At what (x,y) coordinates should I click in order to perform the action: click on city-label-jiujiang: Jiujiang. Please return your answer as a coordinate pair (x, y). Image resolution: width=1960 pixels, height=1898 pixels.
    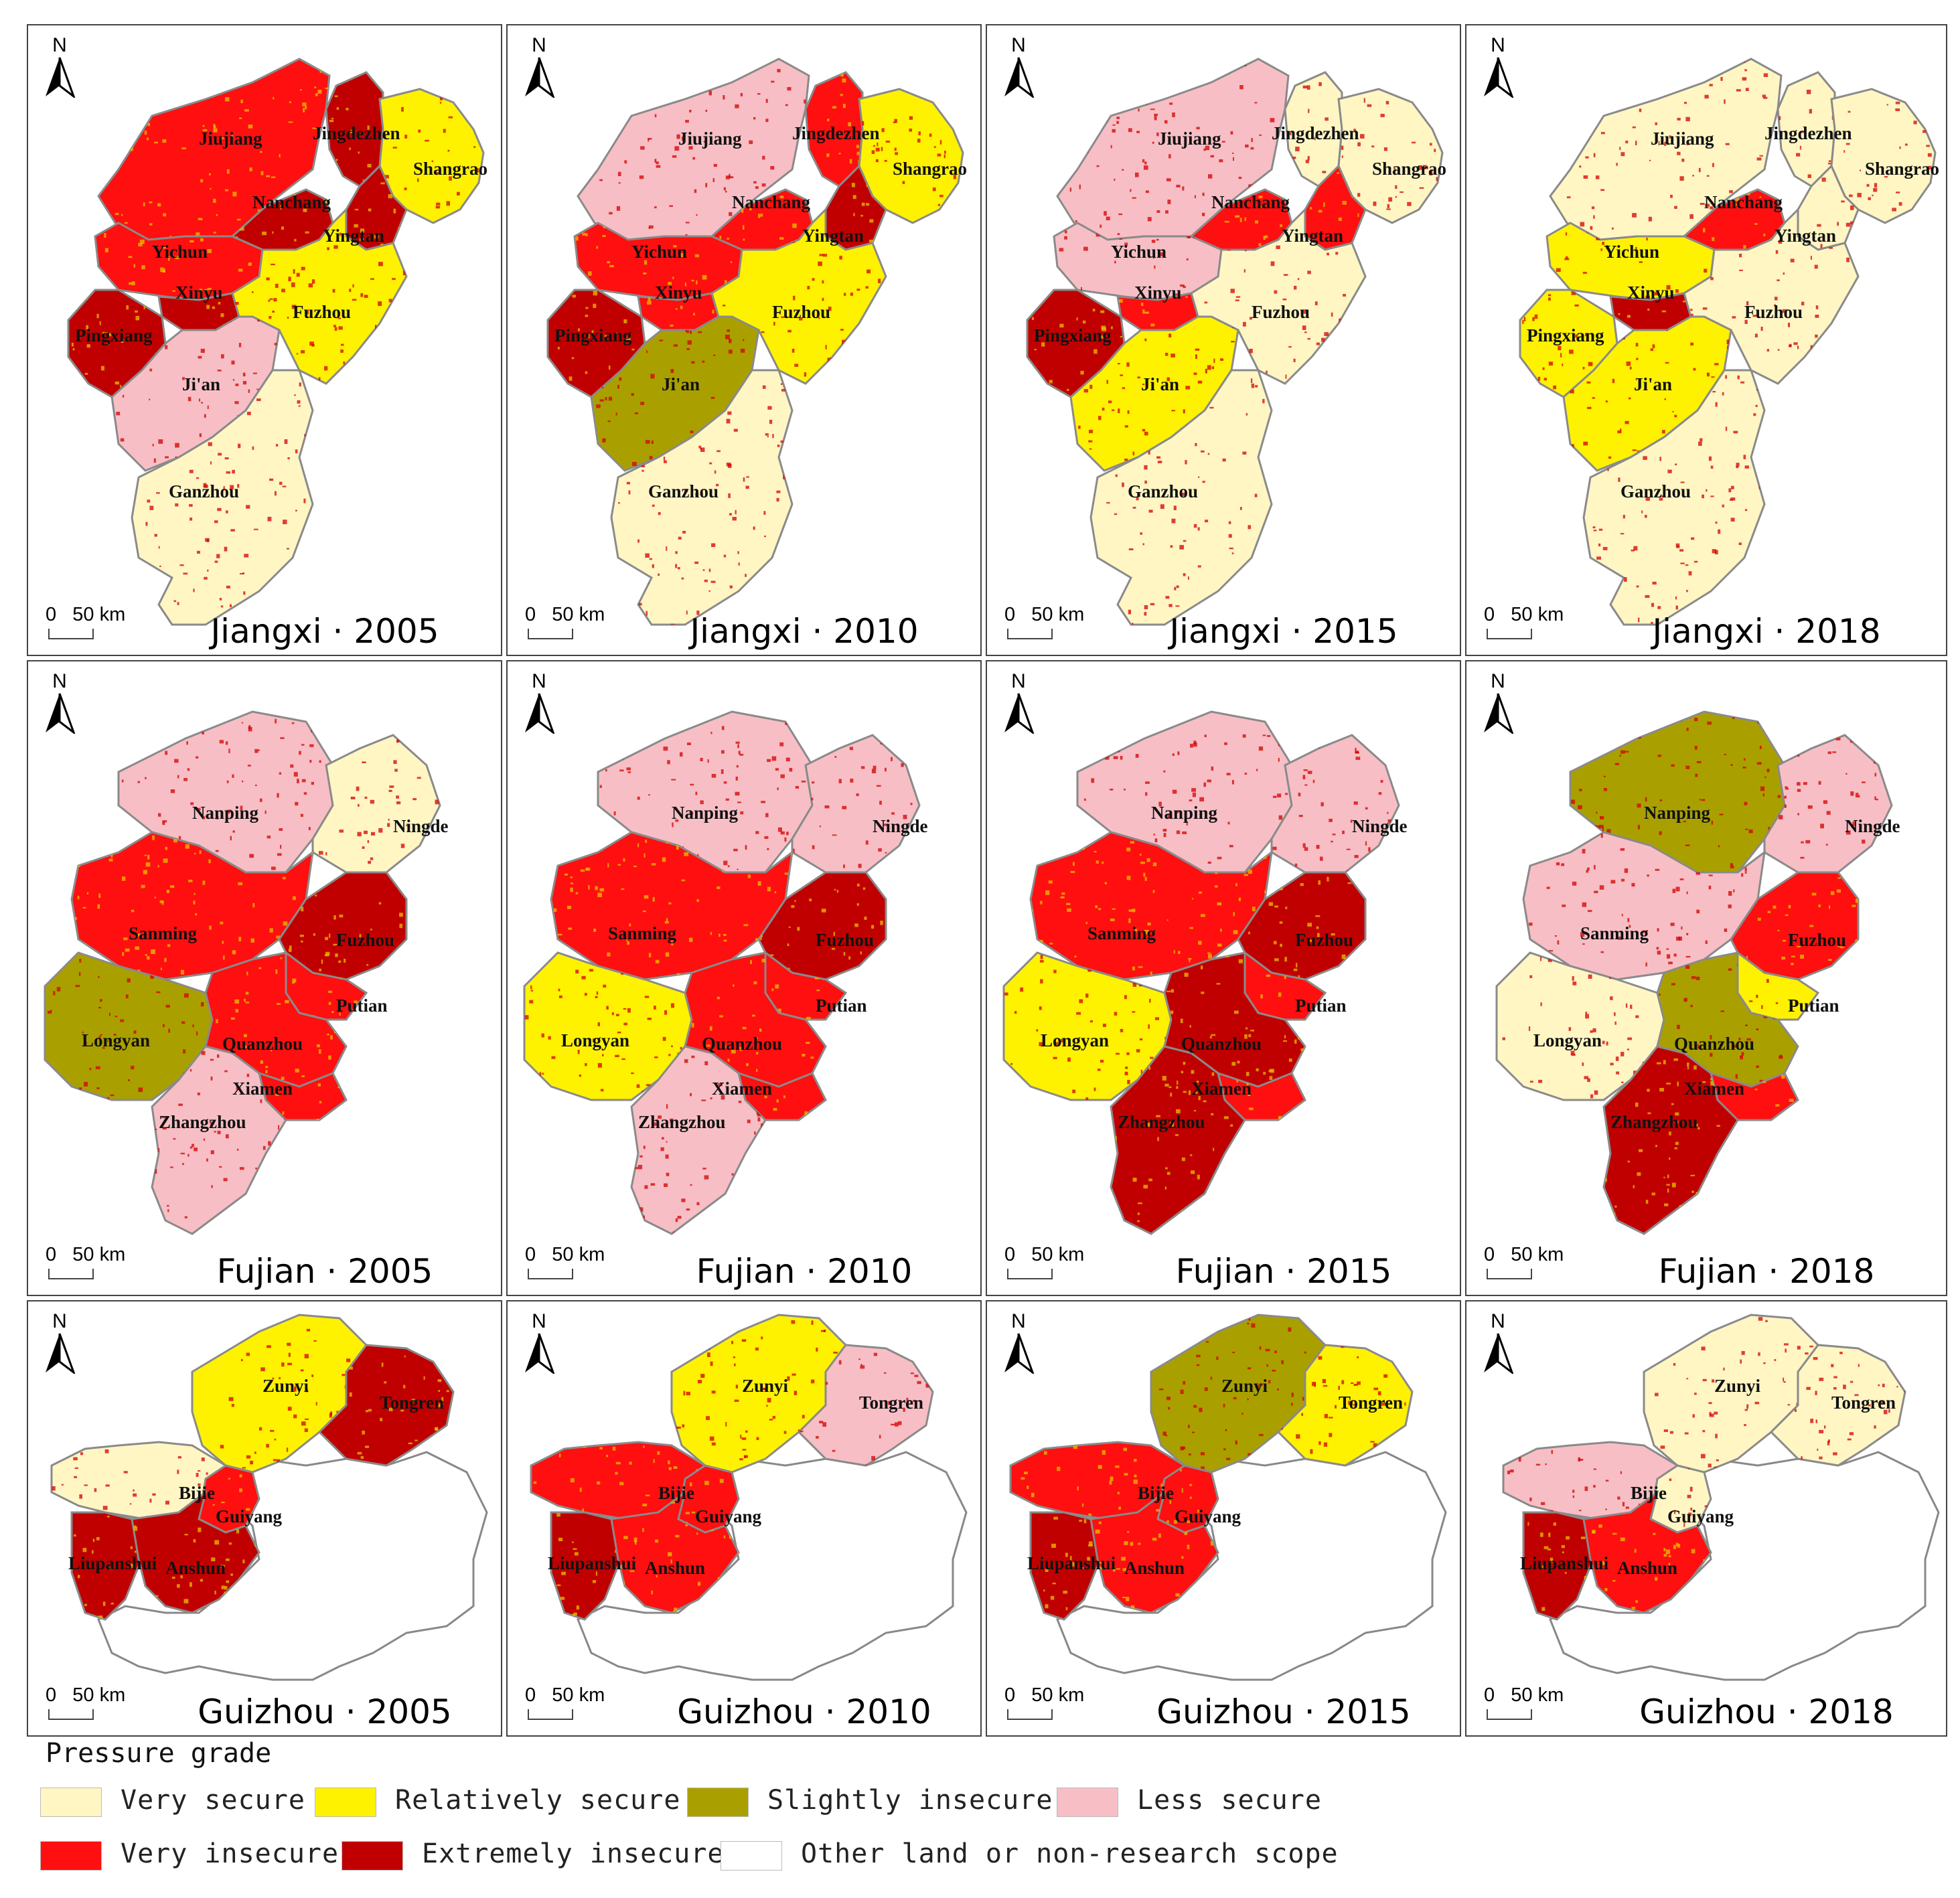
    Looking at the image, I should click on (710, 139).